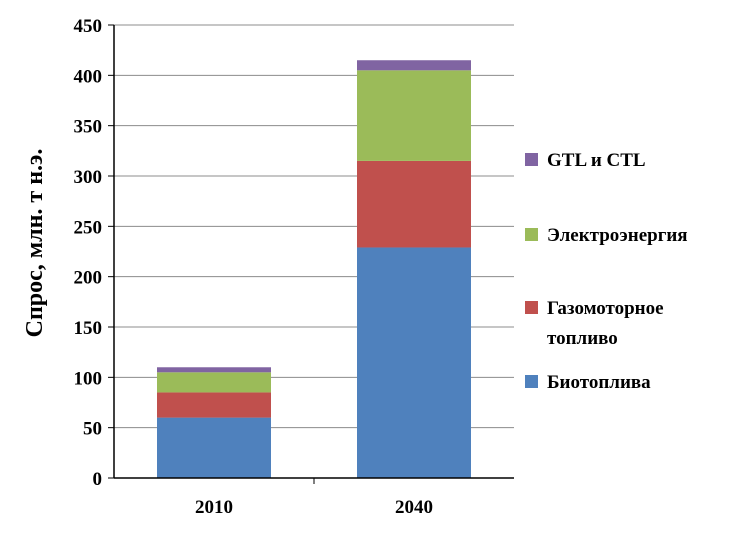 Image resolution: width=746 pixels, height=536 pixels. I want to click on y-tick-label: 400, so click(88, 76).